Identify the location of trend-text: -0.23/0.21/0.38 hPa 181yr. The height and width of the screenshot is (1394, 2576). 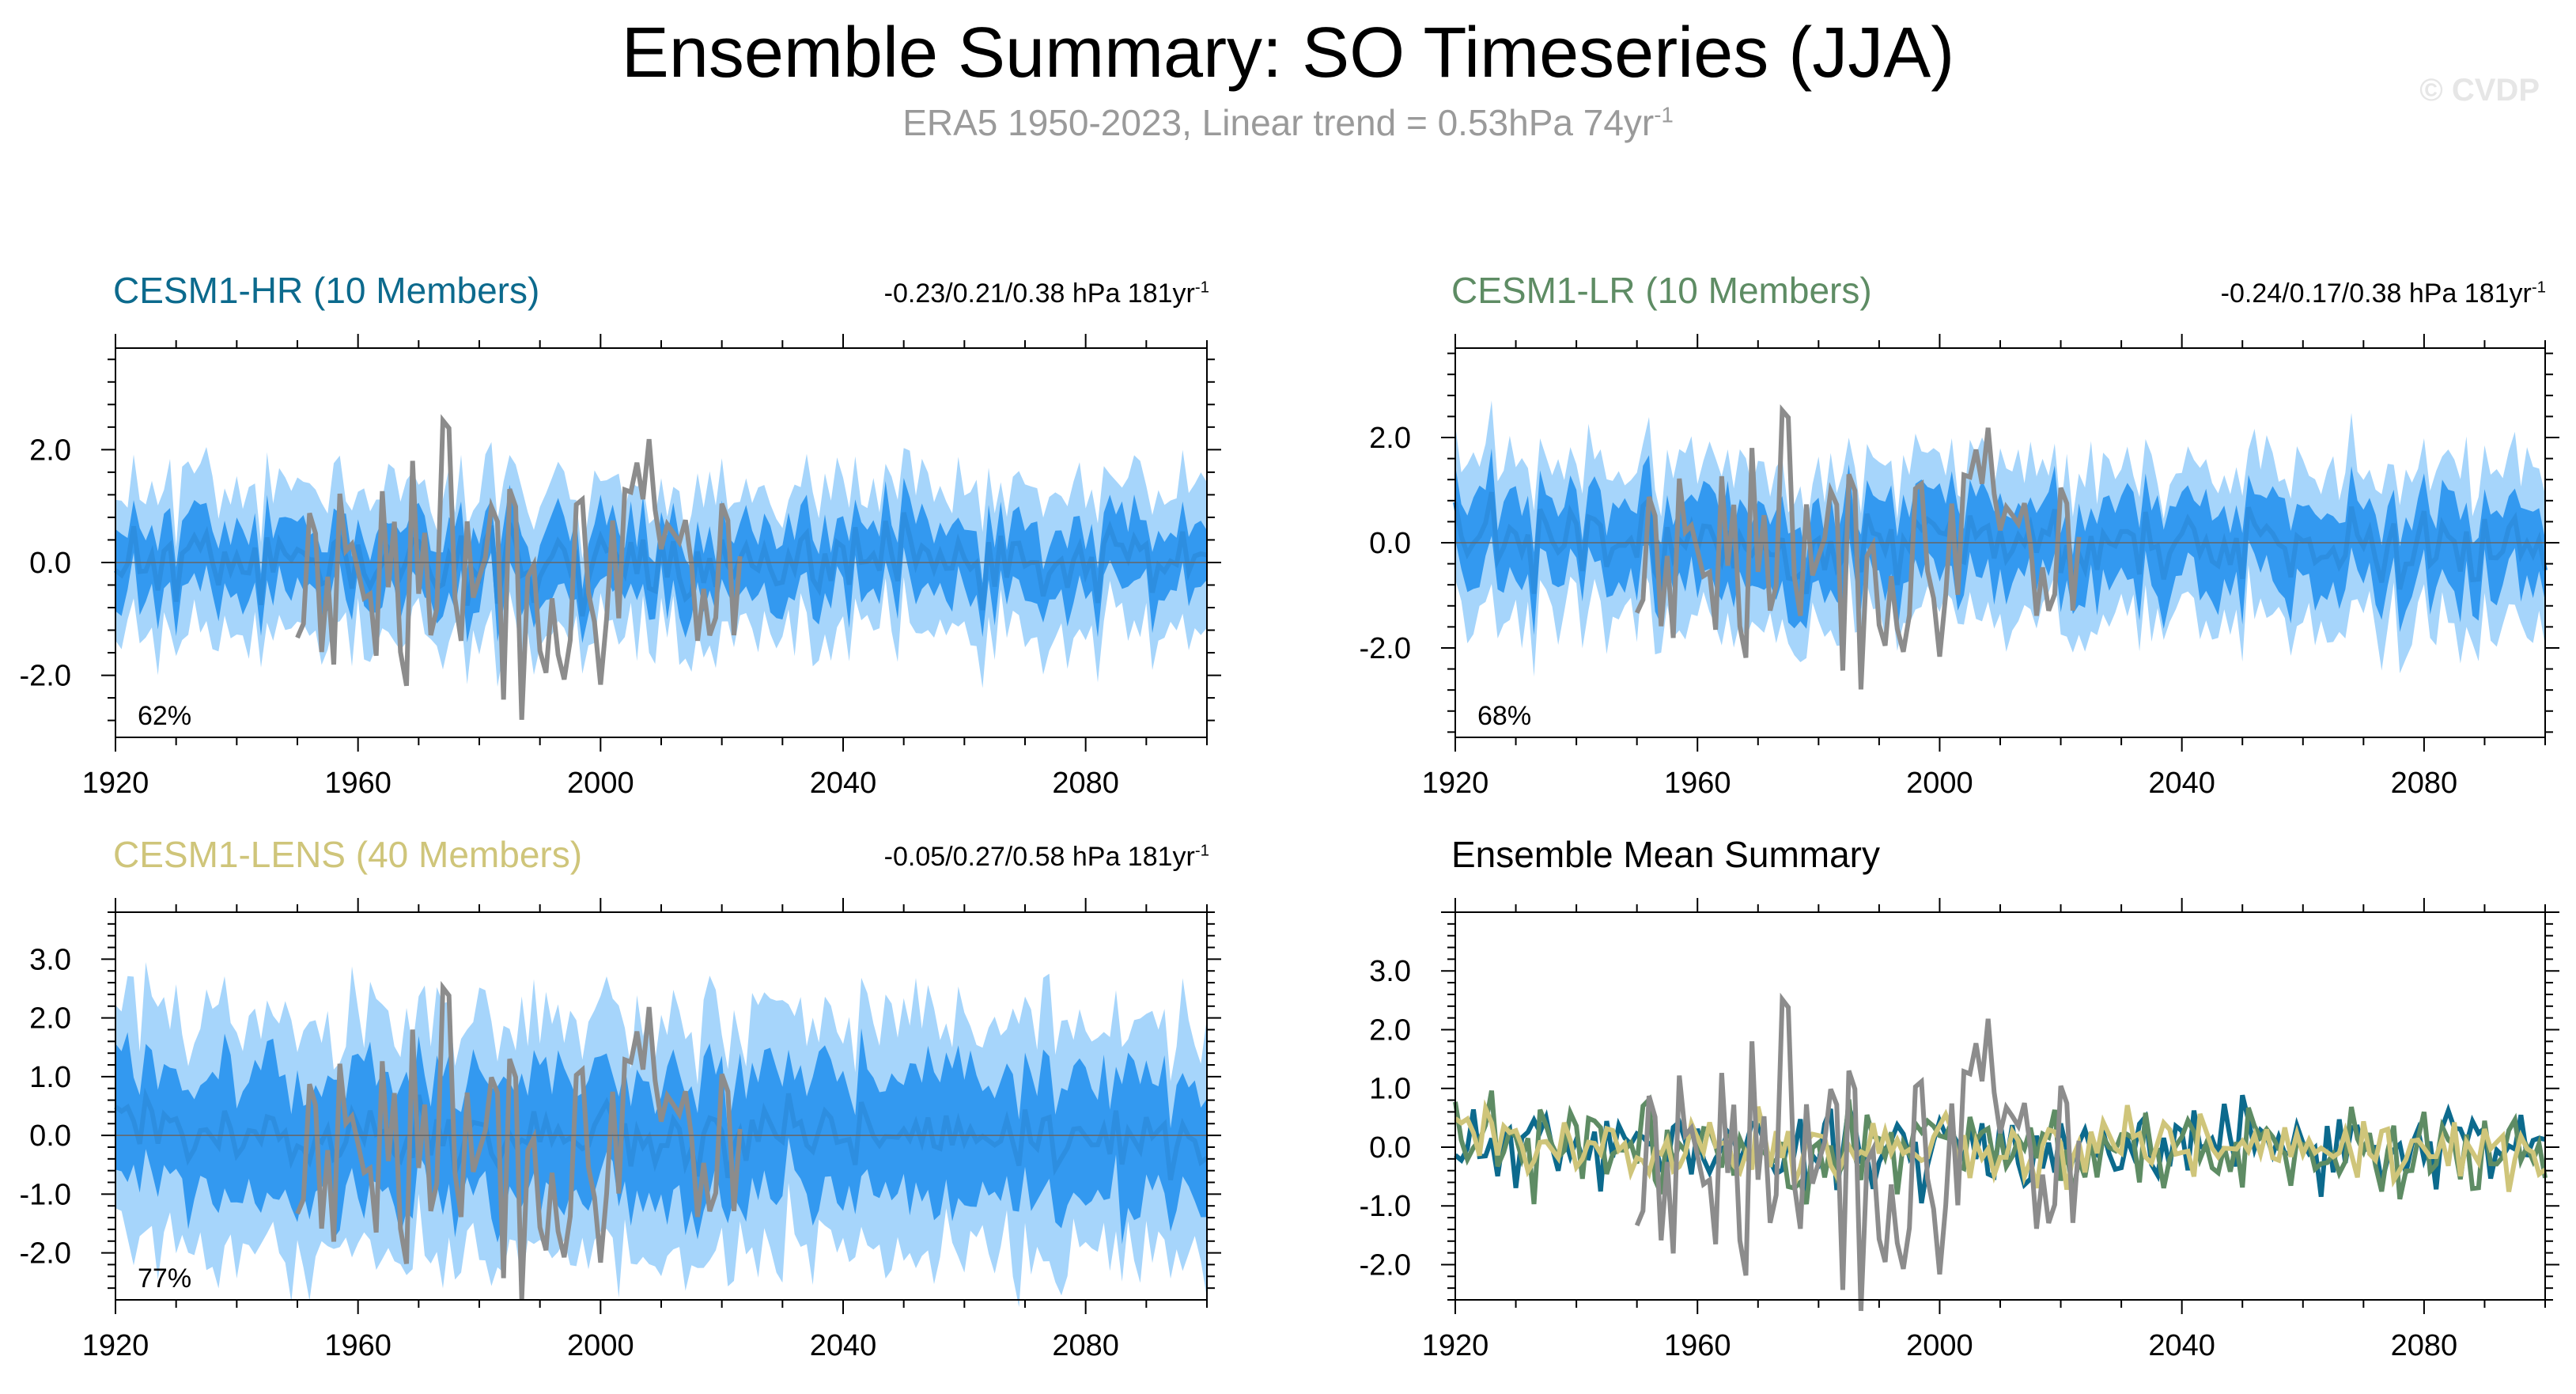
(1039, 293).